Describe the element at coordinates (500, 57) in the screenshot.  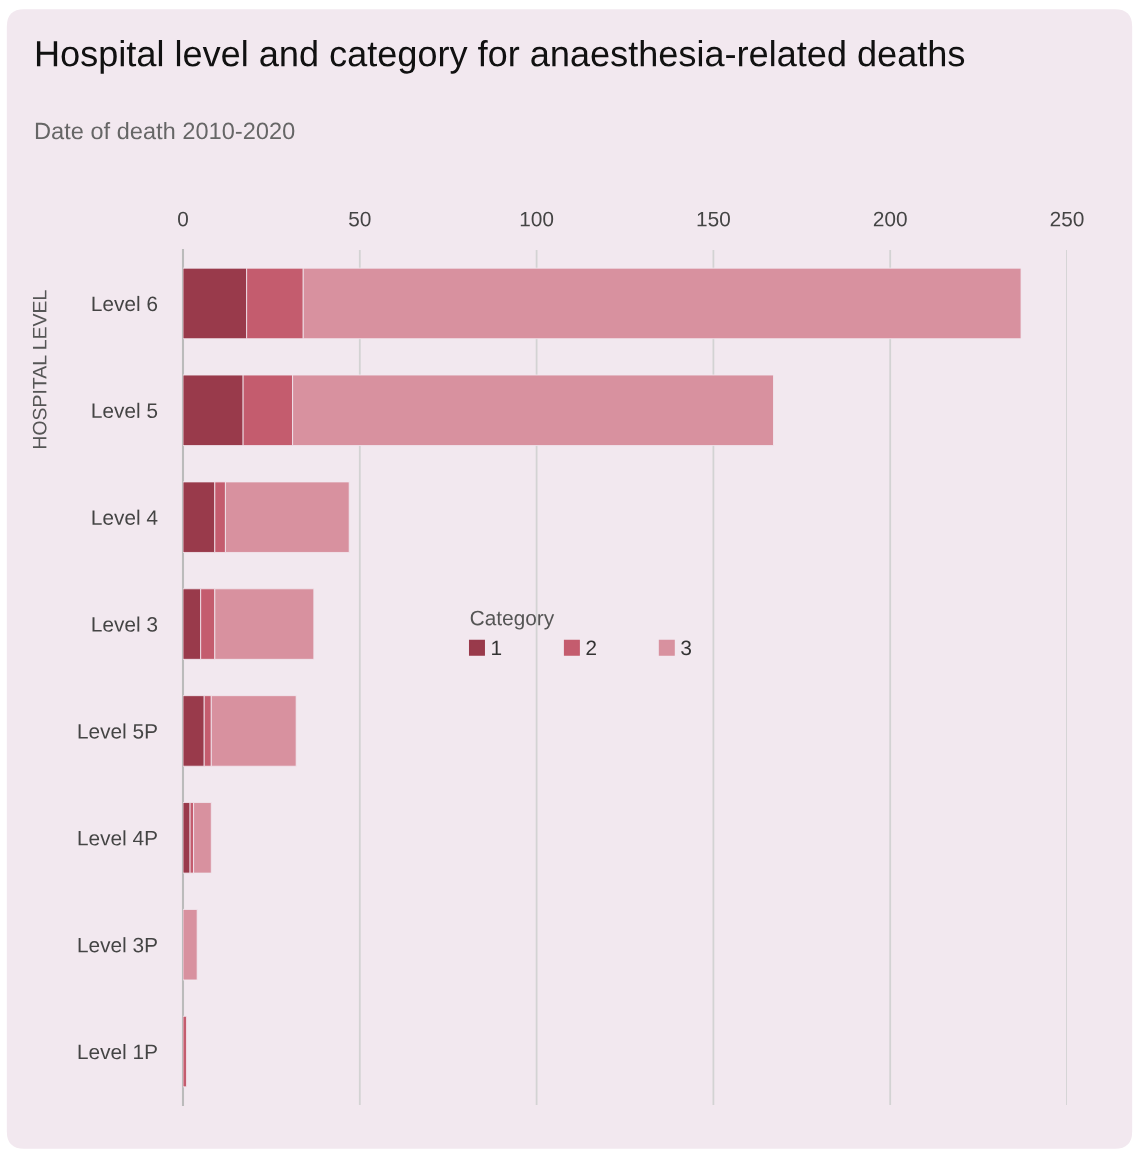
I see `chart-title: Hospital level and category for anaesthesia-related deaths` at that location.